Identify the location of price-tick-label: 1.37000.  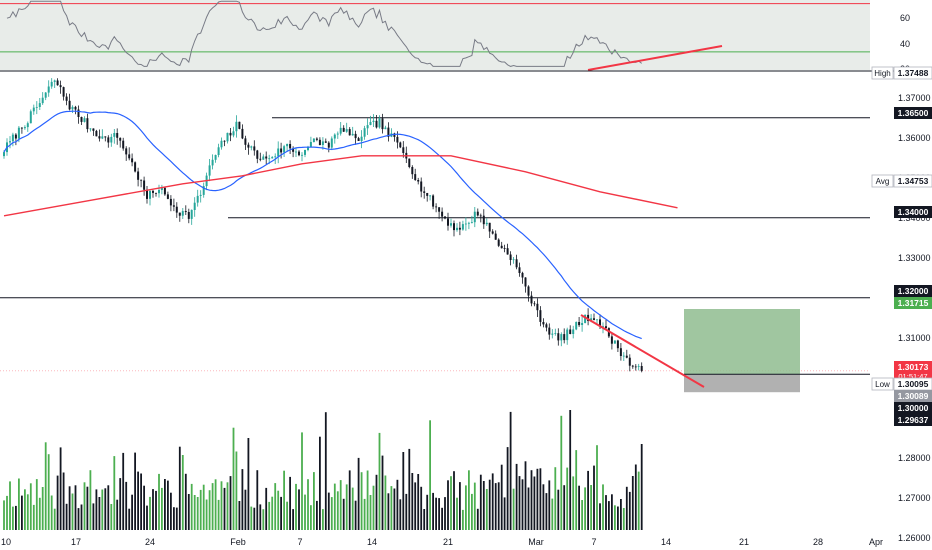
(914, 98).